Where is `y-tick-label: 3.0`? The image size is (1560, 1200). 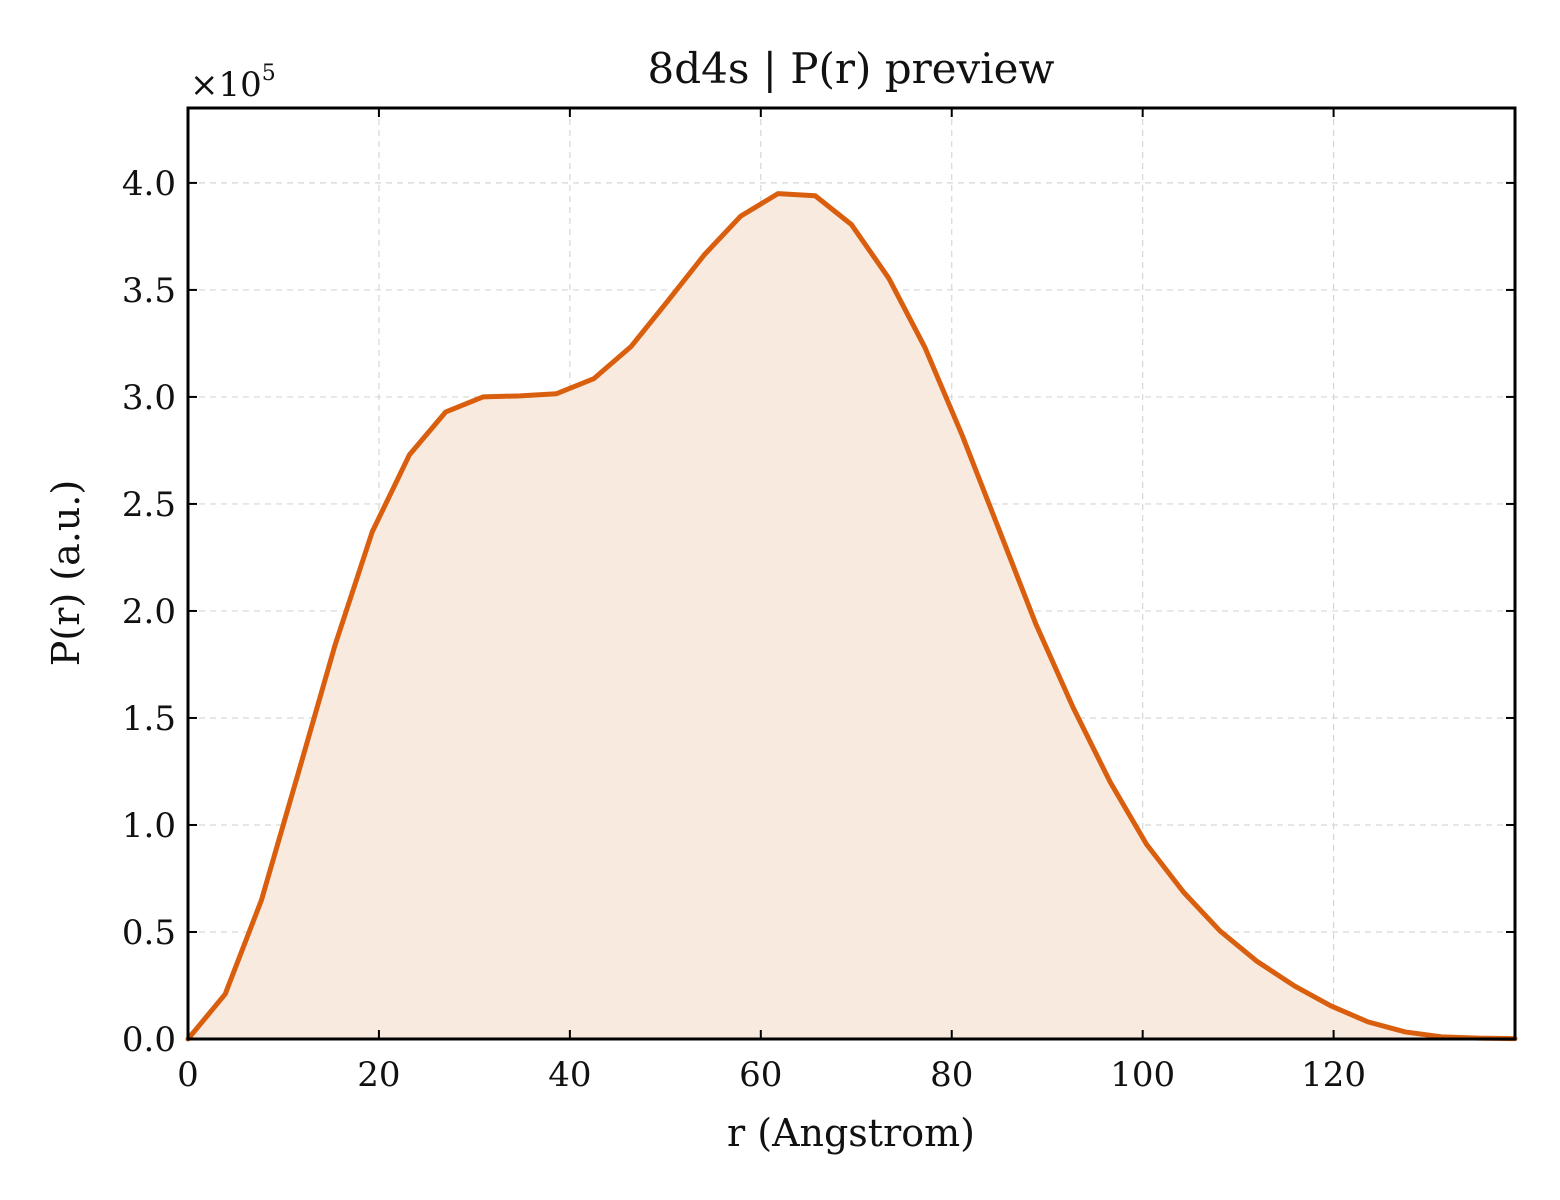
y-tick-label: 3.0 is located at coordinates (149, 398).